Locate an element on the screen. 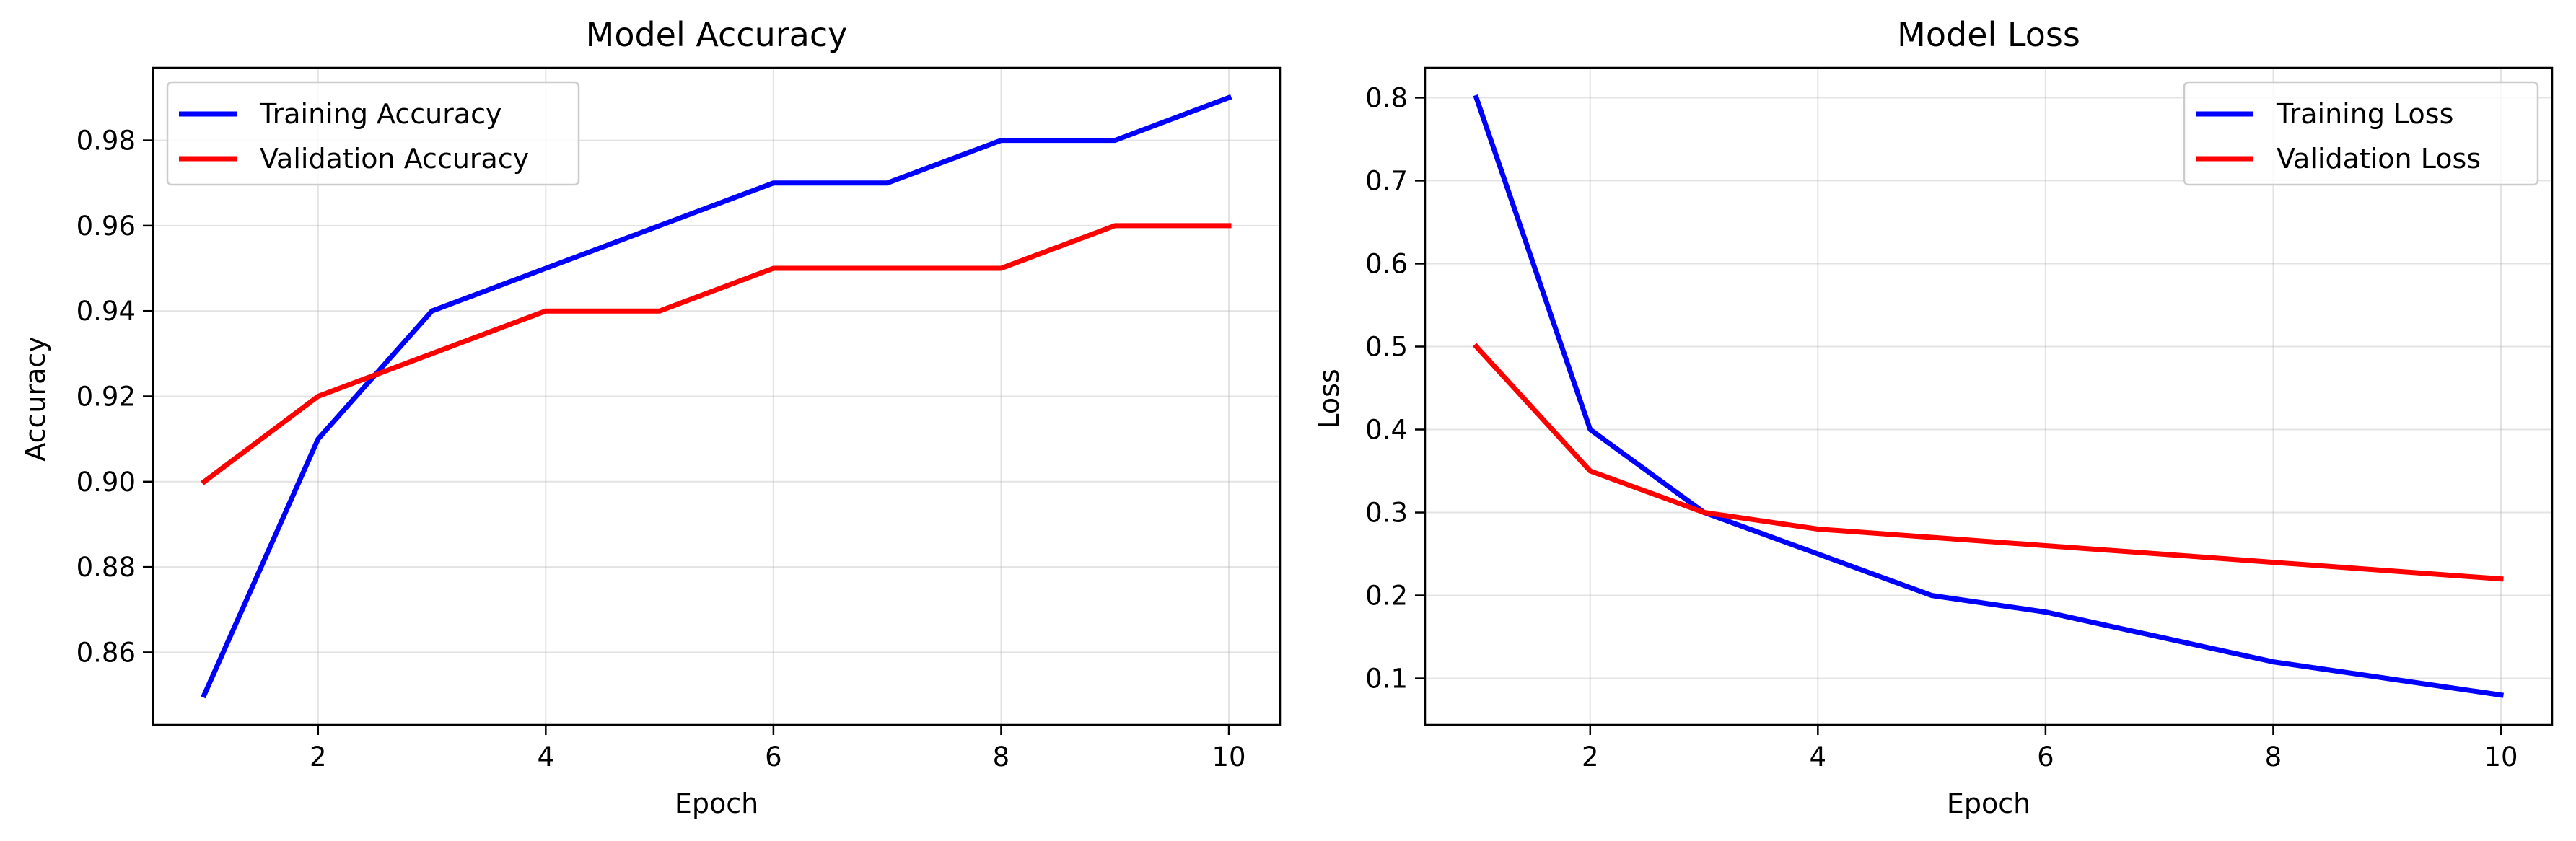 This screenshot has width=2576, height=841. legend-label: Training Accuracy is located at coordinates (380, 114).